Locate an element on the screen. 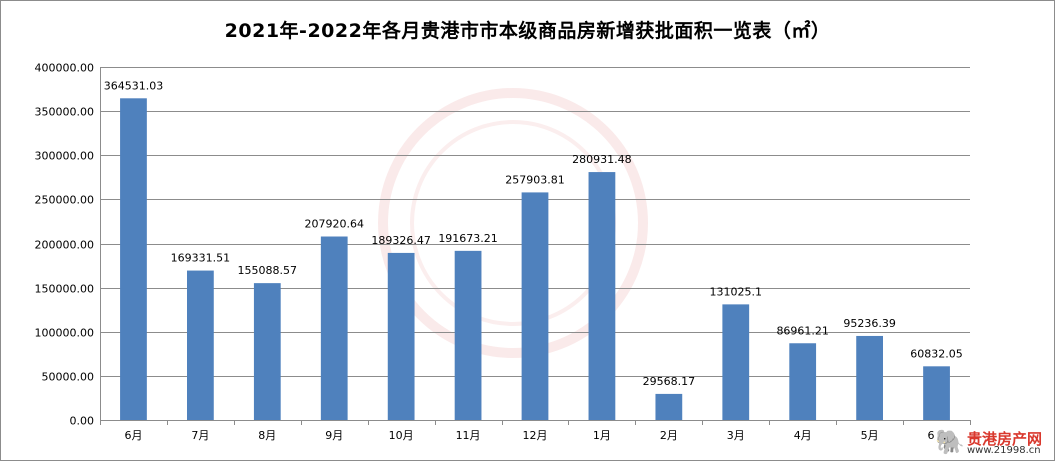 This screenshot has height=461, width=1055. site-logo: 🐘 贵港房产网 www.21998.cn is located at coordinates (994, 443).